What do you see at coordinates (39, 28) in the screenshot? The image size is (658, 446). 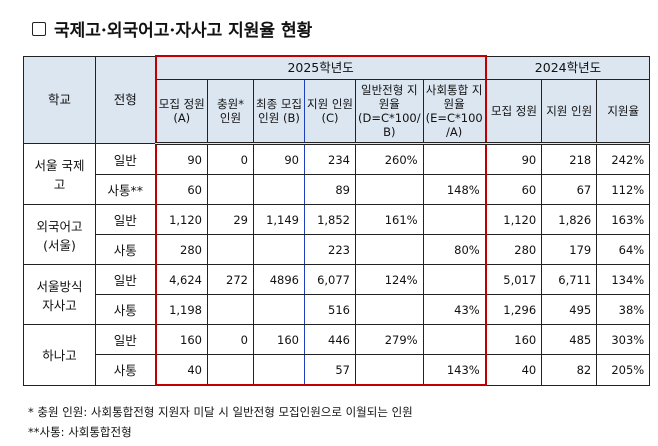 I see `checkbox-icon` at bounding box center [39, 28].